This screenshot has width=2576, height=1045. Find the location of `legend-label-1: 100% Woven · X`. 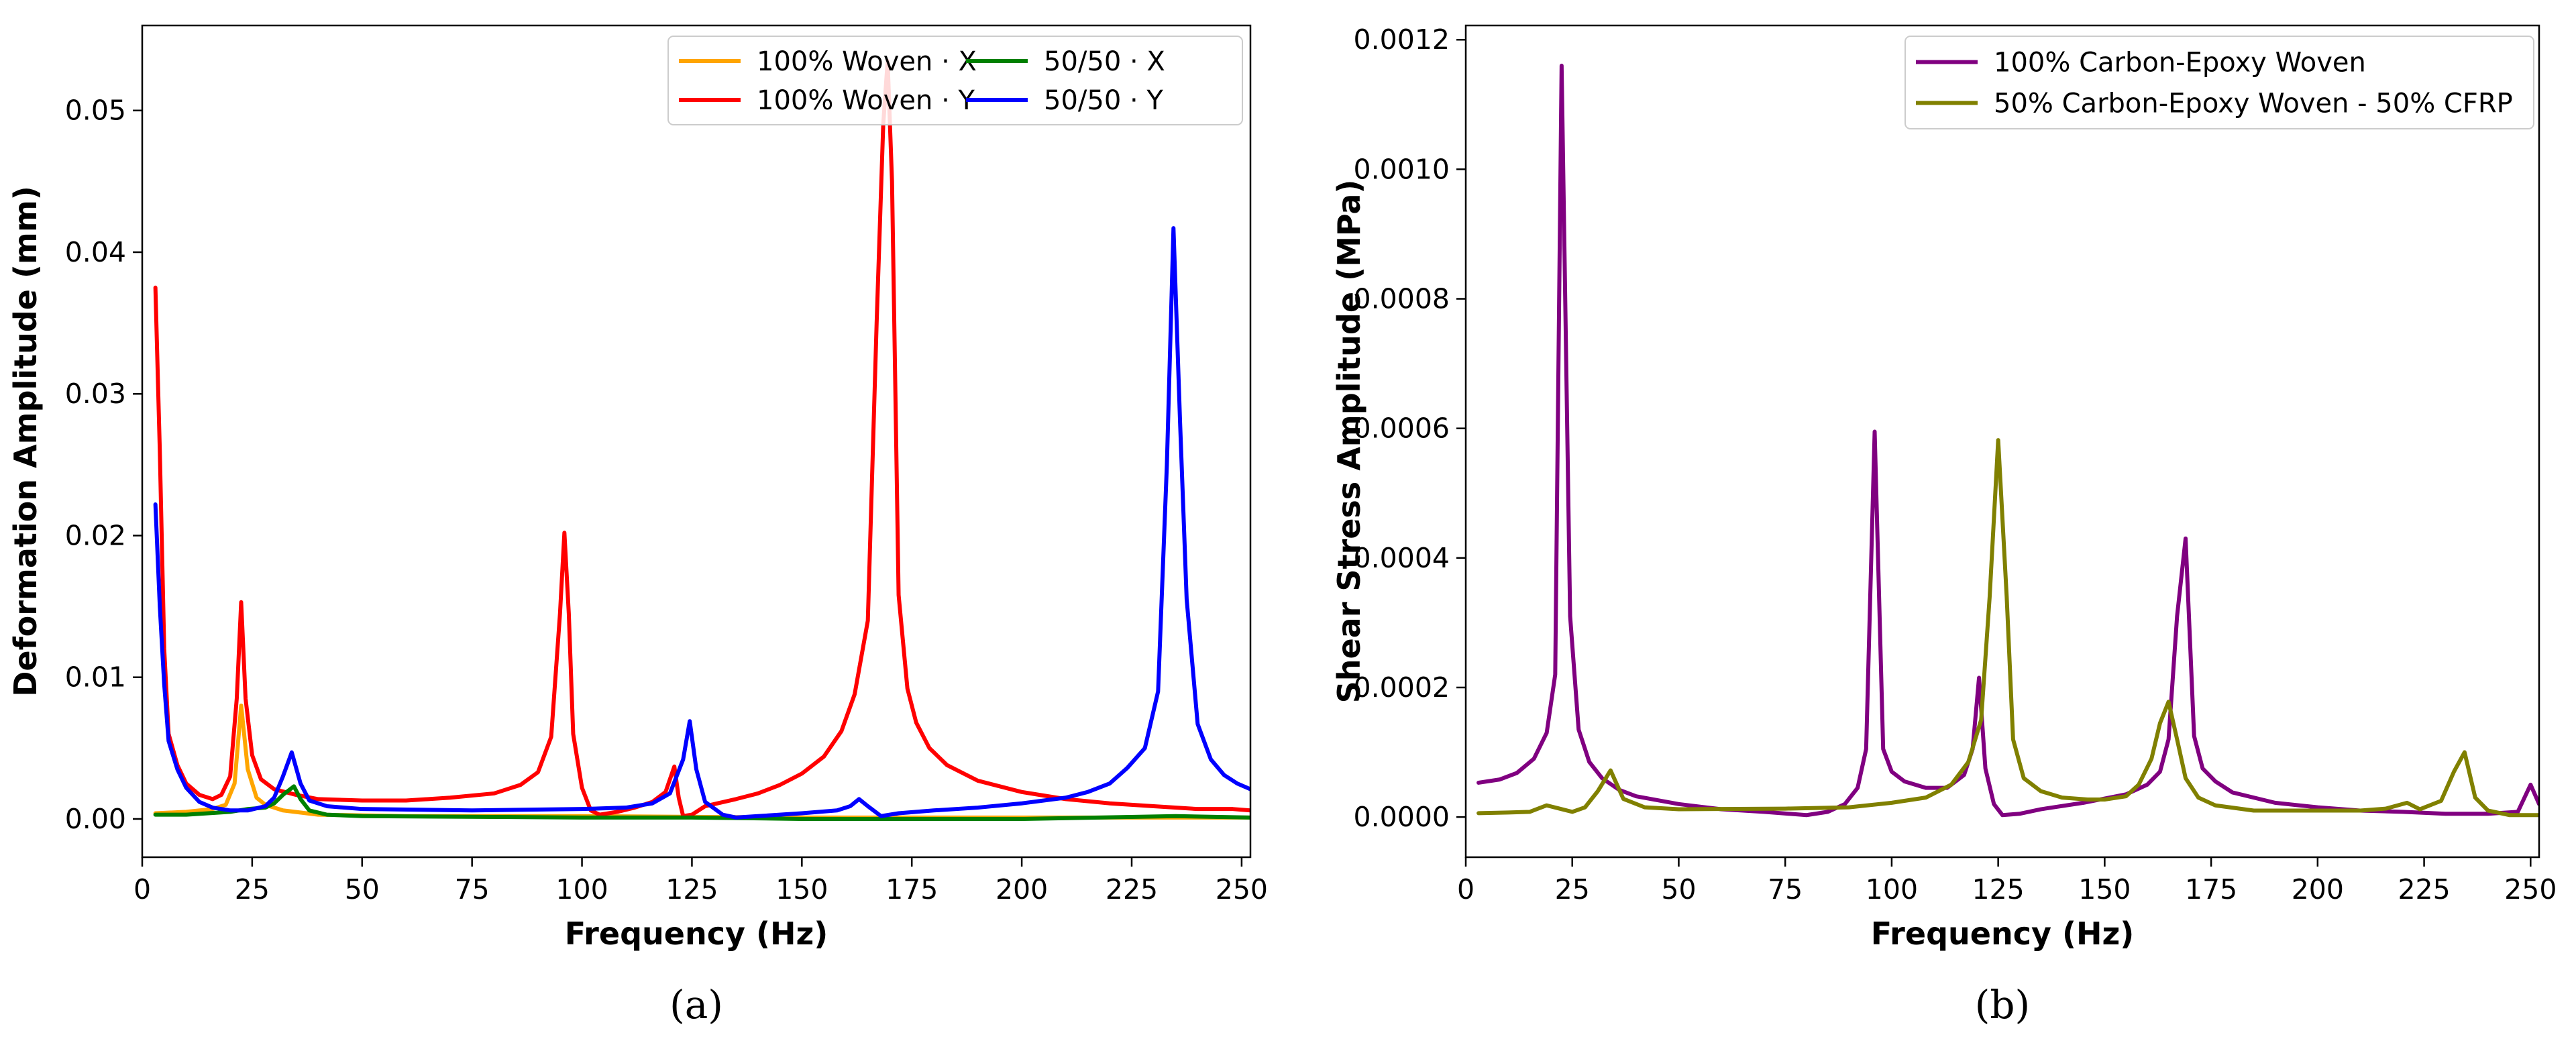

legend-label-1: 100% Woven · X is located at coordinates (867, 61).